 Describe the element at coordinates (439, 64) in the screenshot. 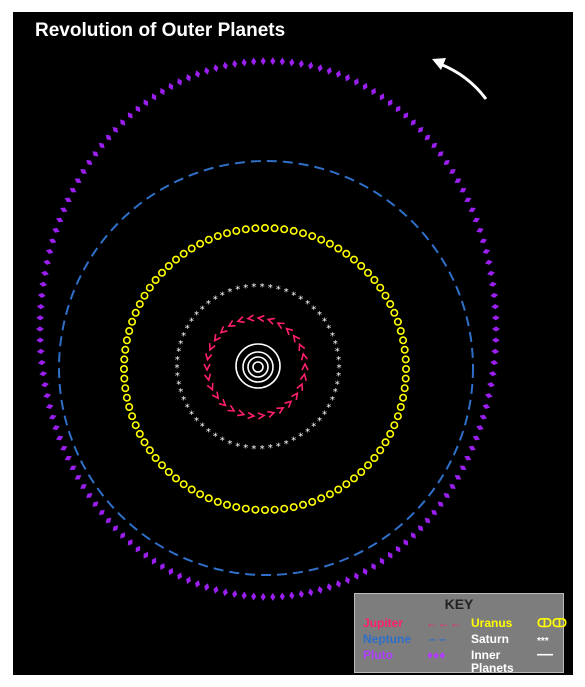

I see `revolution-arrow-head` at that location.